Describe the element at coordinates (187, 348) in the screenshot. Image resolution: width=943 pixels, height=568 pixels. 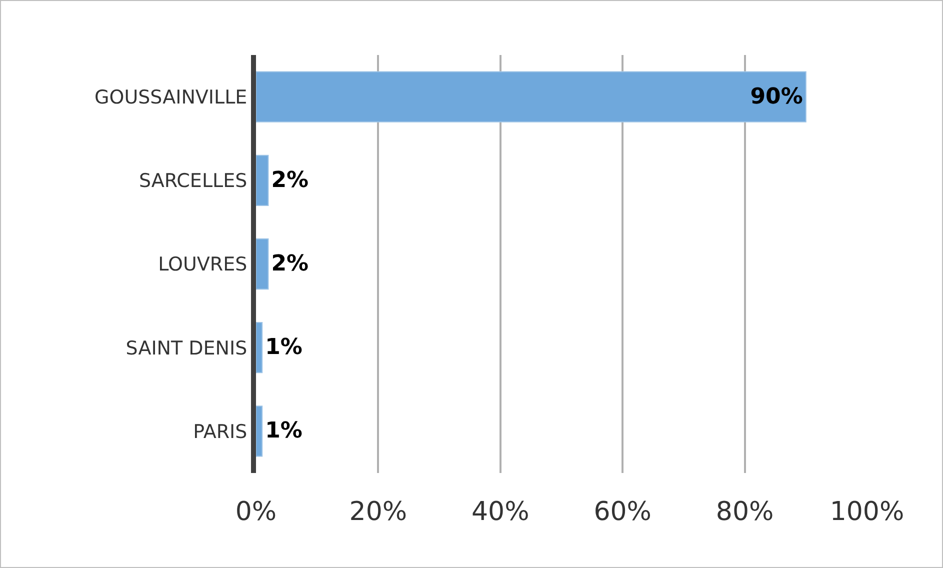
I see `y-tick-label: SAINT DENIS` at that location.